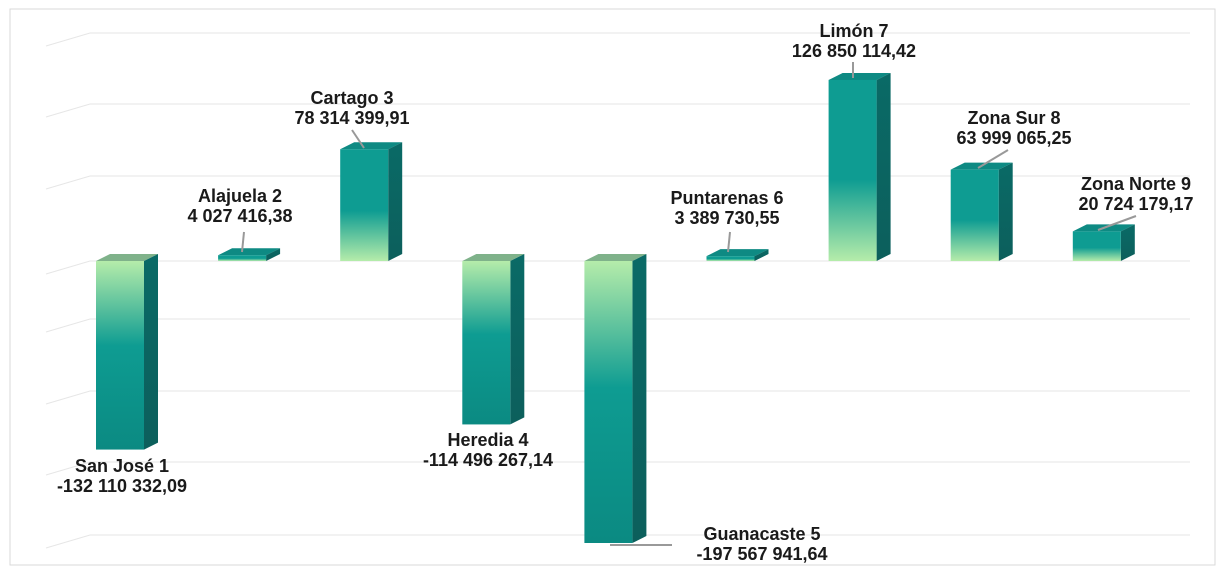  Describe the element at coordinates (239, 216) in the screenshot. I see `value-label: 4 027 416,38` at that location.